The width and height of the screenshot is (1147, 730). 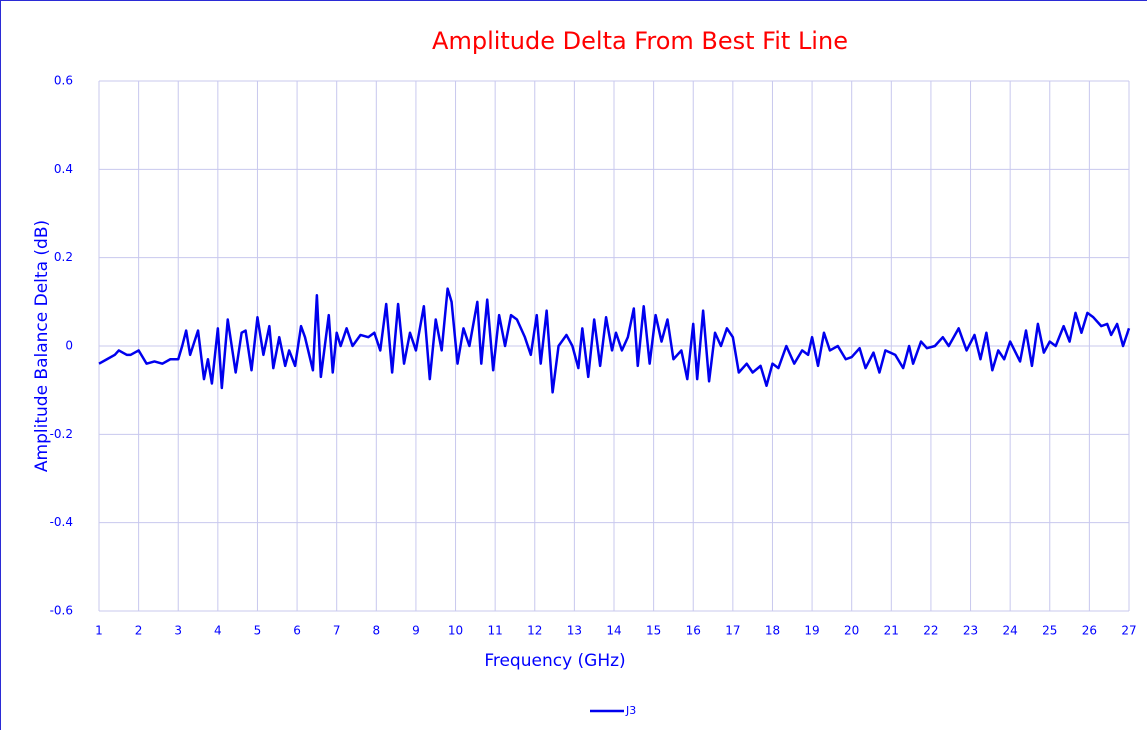 What do you see at coordinates (69, 346) in the screenshot?
I see `y-tick-label: 0` at bounding box center [69, 346].